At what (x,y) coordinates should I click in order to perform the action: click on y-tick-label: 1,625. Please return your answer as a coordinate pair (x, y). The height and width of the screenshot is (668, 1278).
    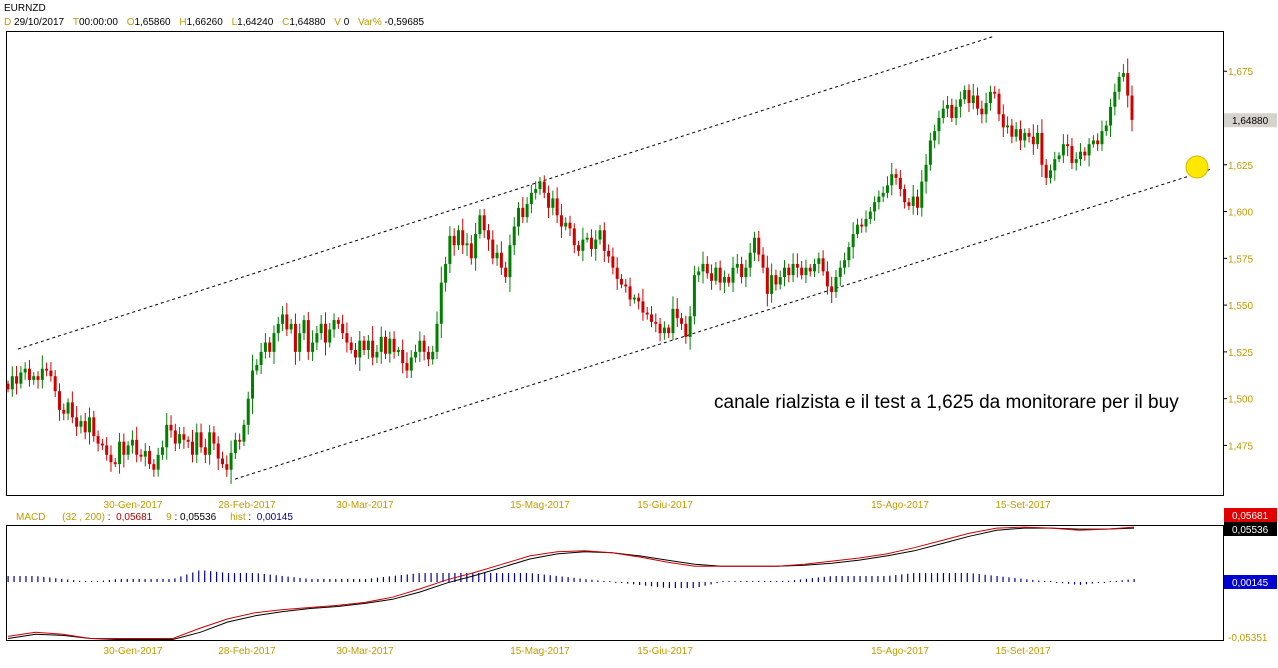
    Looking at the image, I should click on (1240, 166).